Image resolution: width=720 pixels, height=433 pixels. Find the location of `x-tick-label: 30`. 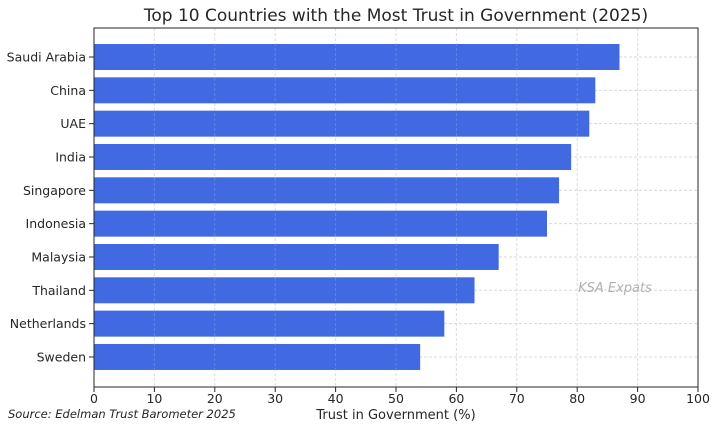

x-tick-label: 30 is located at coordinates (275, 398).